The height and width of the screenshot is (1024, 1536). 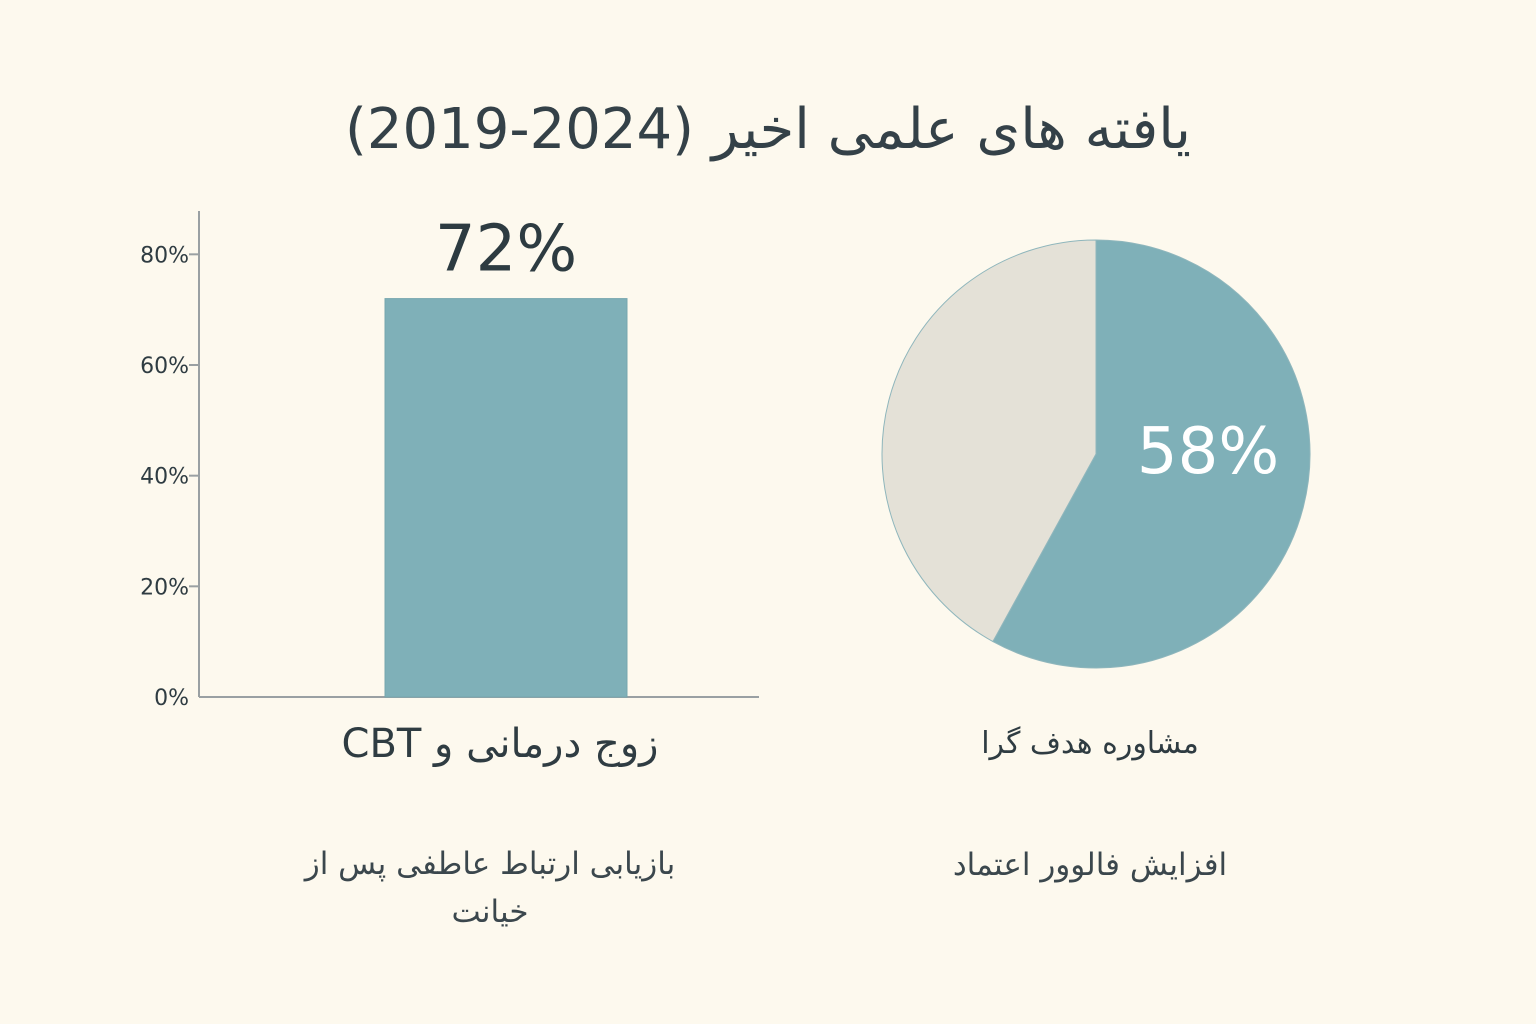 What do you see at coordinates (164, 255) in the screenshot?
I see `y-tick-label: 80%` at bounding box center [164, 255].